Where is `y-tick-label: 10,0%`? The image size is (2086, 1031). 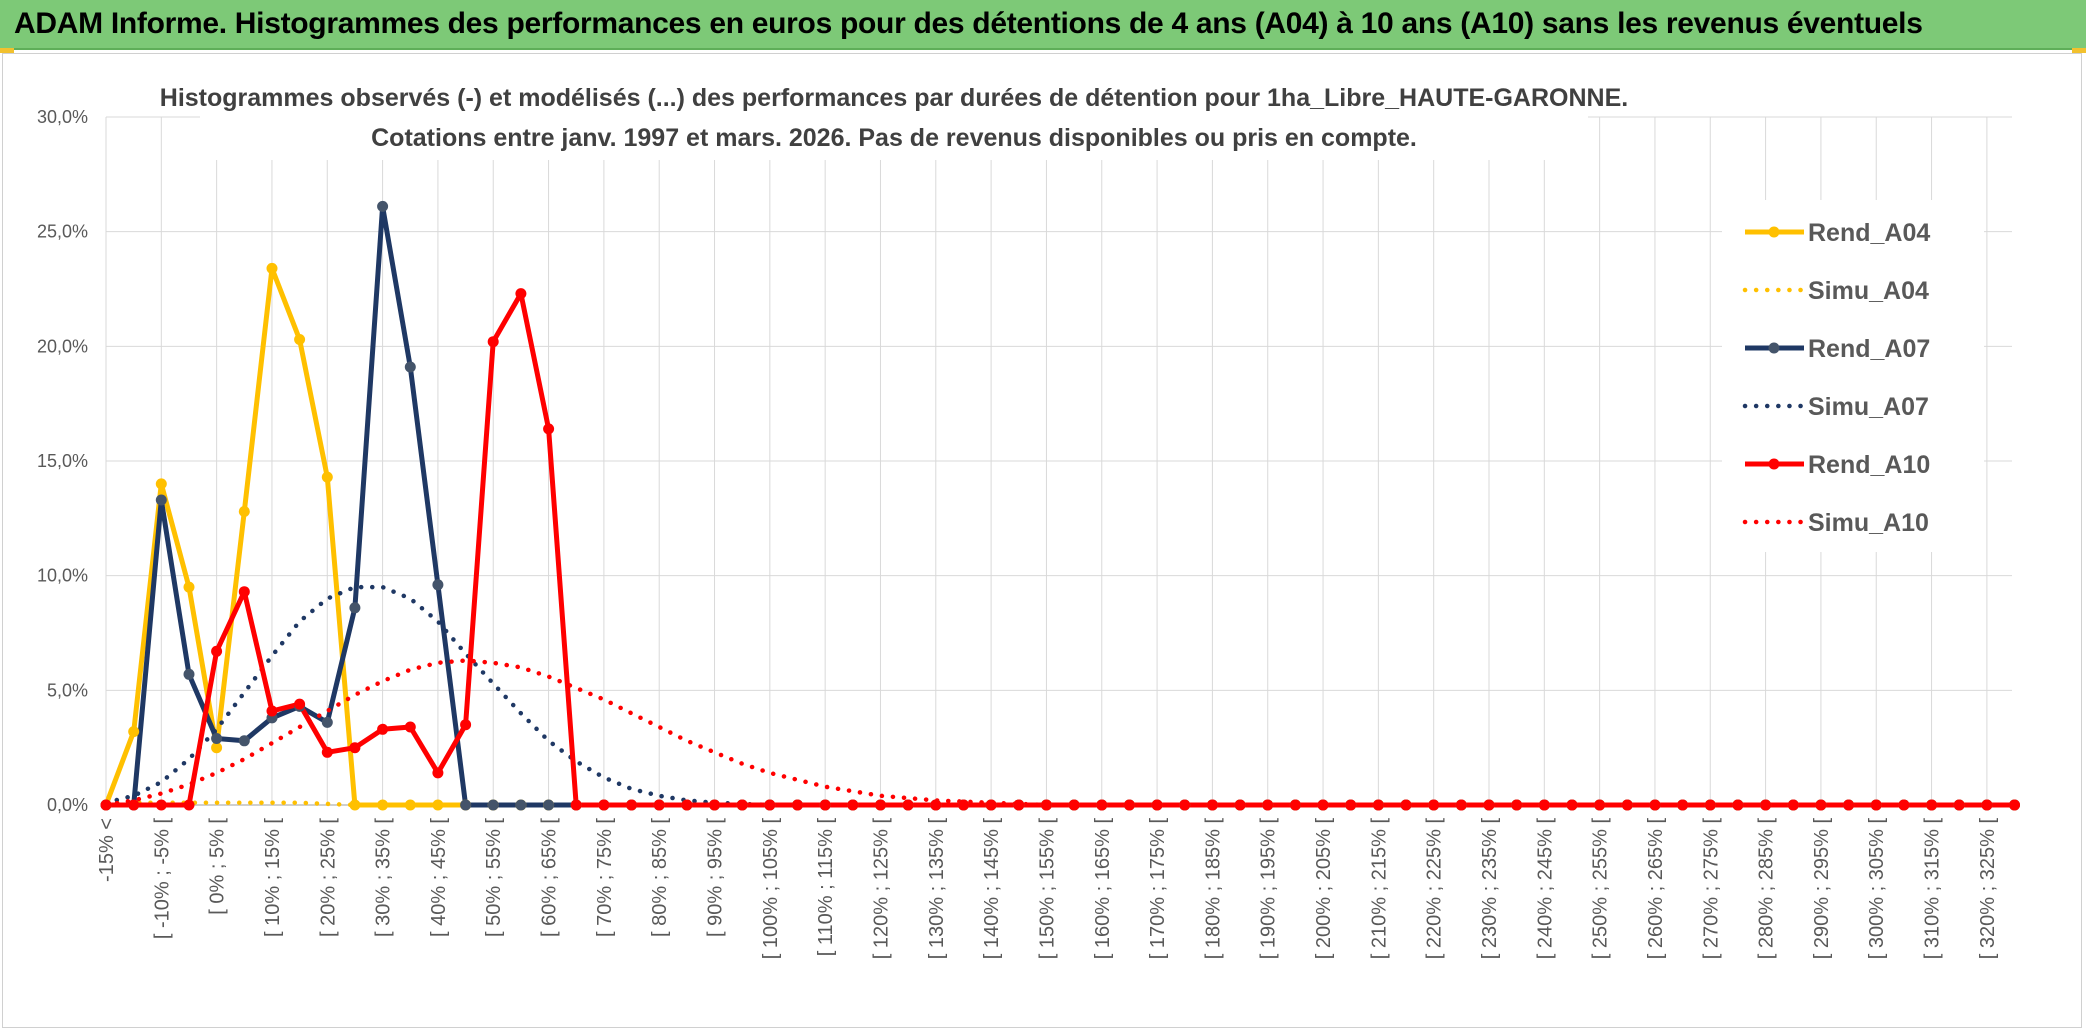
y-tick-label: 10,0% is located at coordinates (62, 576).